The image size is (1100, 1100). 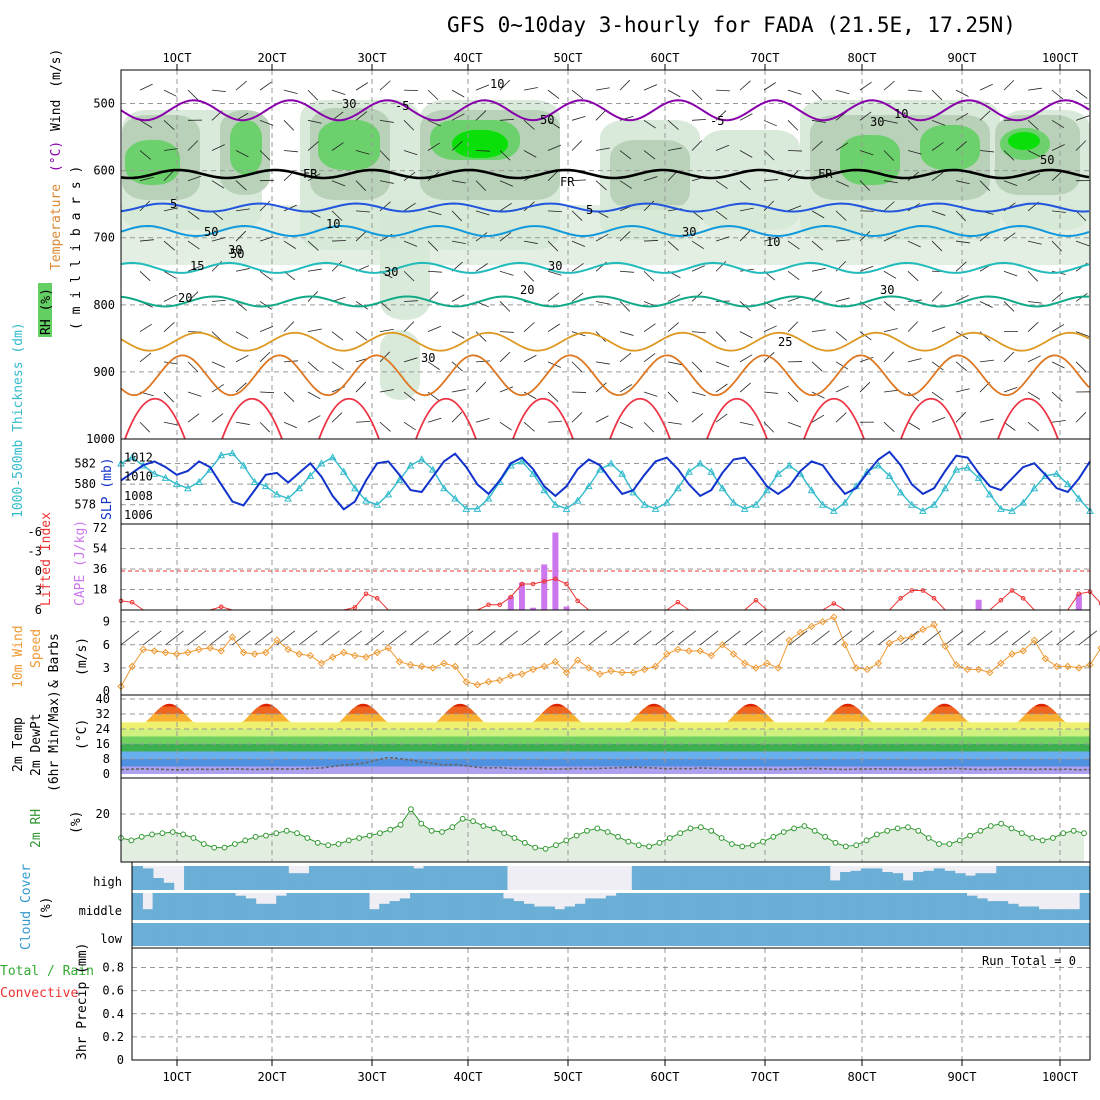 What do you see at coordinates (235, 250) in the screenshot?
I see `rh-contour-label: 30` at bounding box center [235, 250].